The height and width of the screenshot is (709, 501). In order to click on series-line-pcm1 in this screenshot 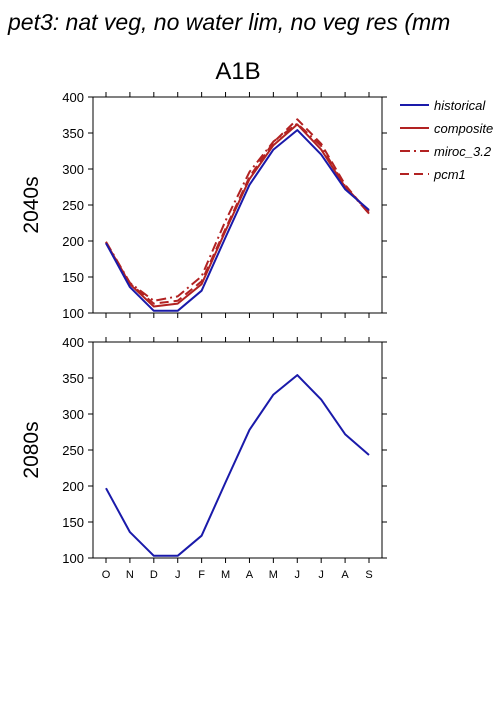, I will do `click(237, 211)`.